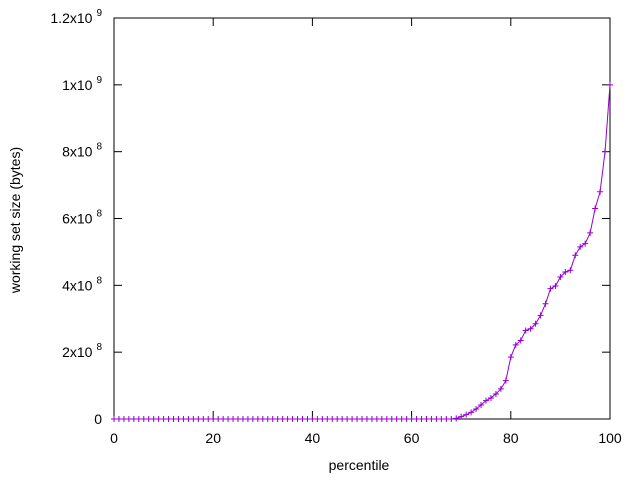  I want to click on x-tick-label: 40, so click(313, 438).